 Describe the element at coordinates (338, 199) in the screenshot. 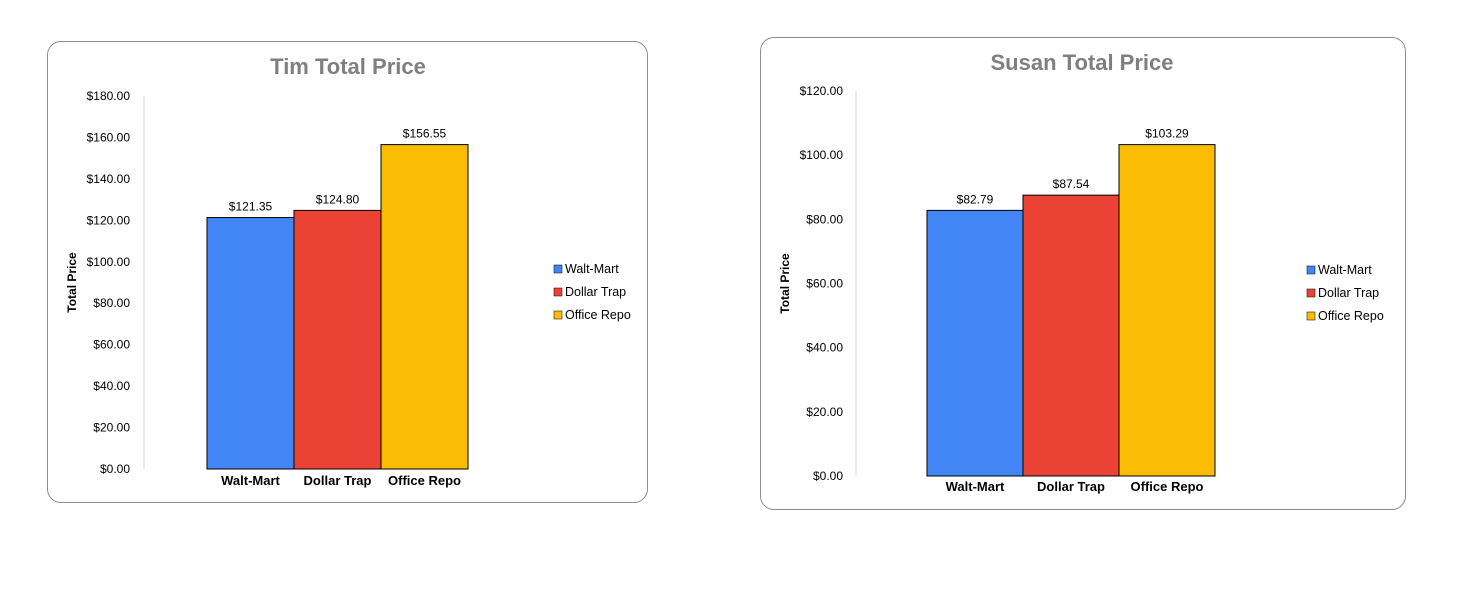

I see `data-label: $124.80` at that location.